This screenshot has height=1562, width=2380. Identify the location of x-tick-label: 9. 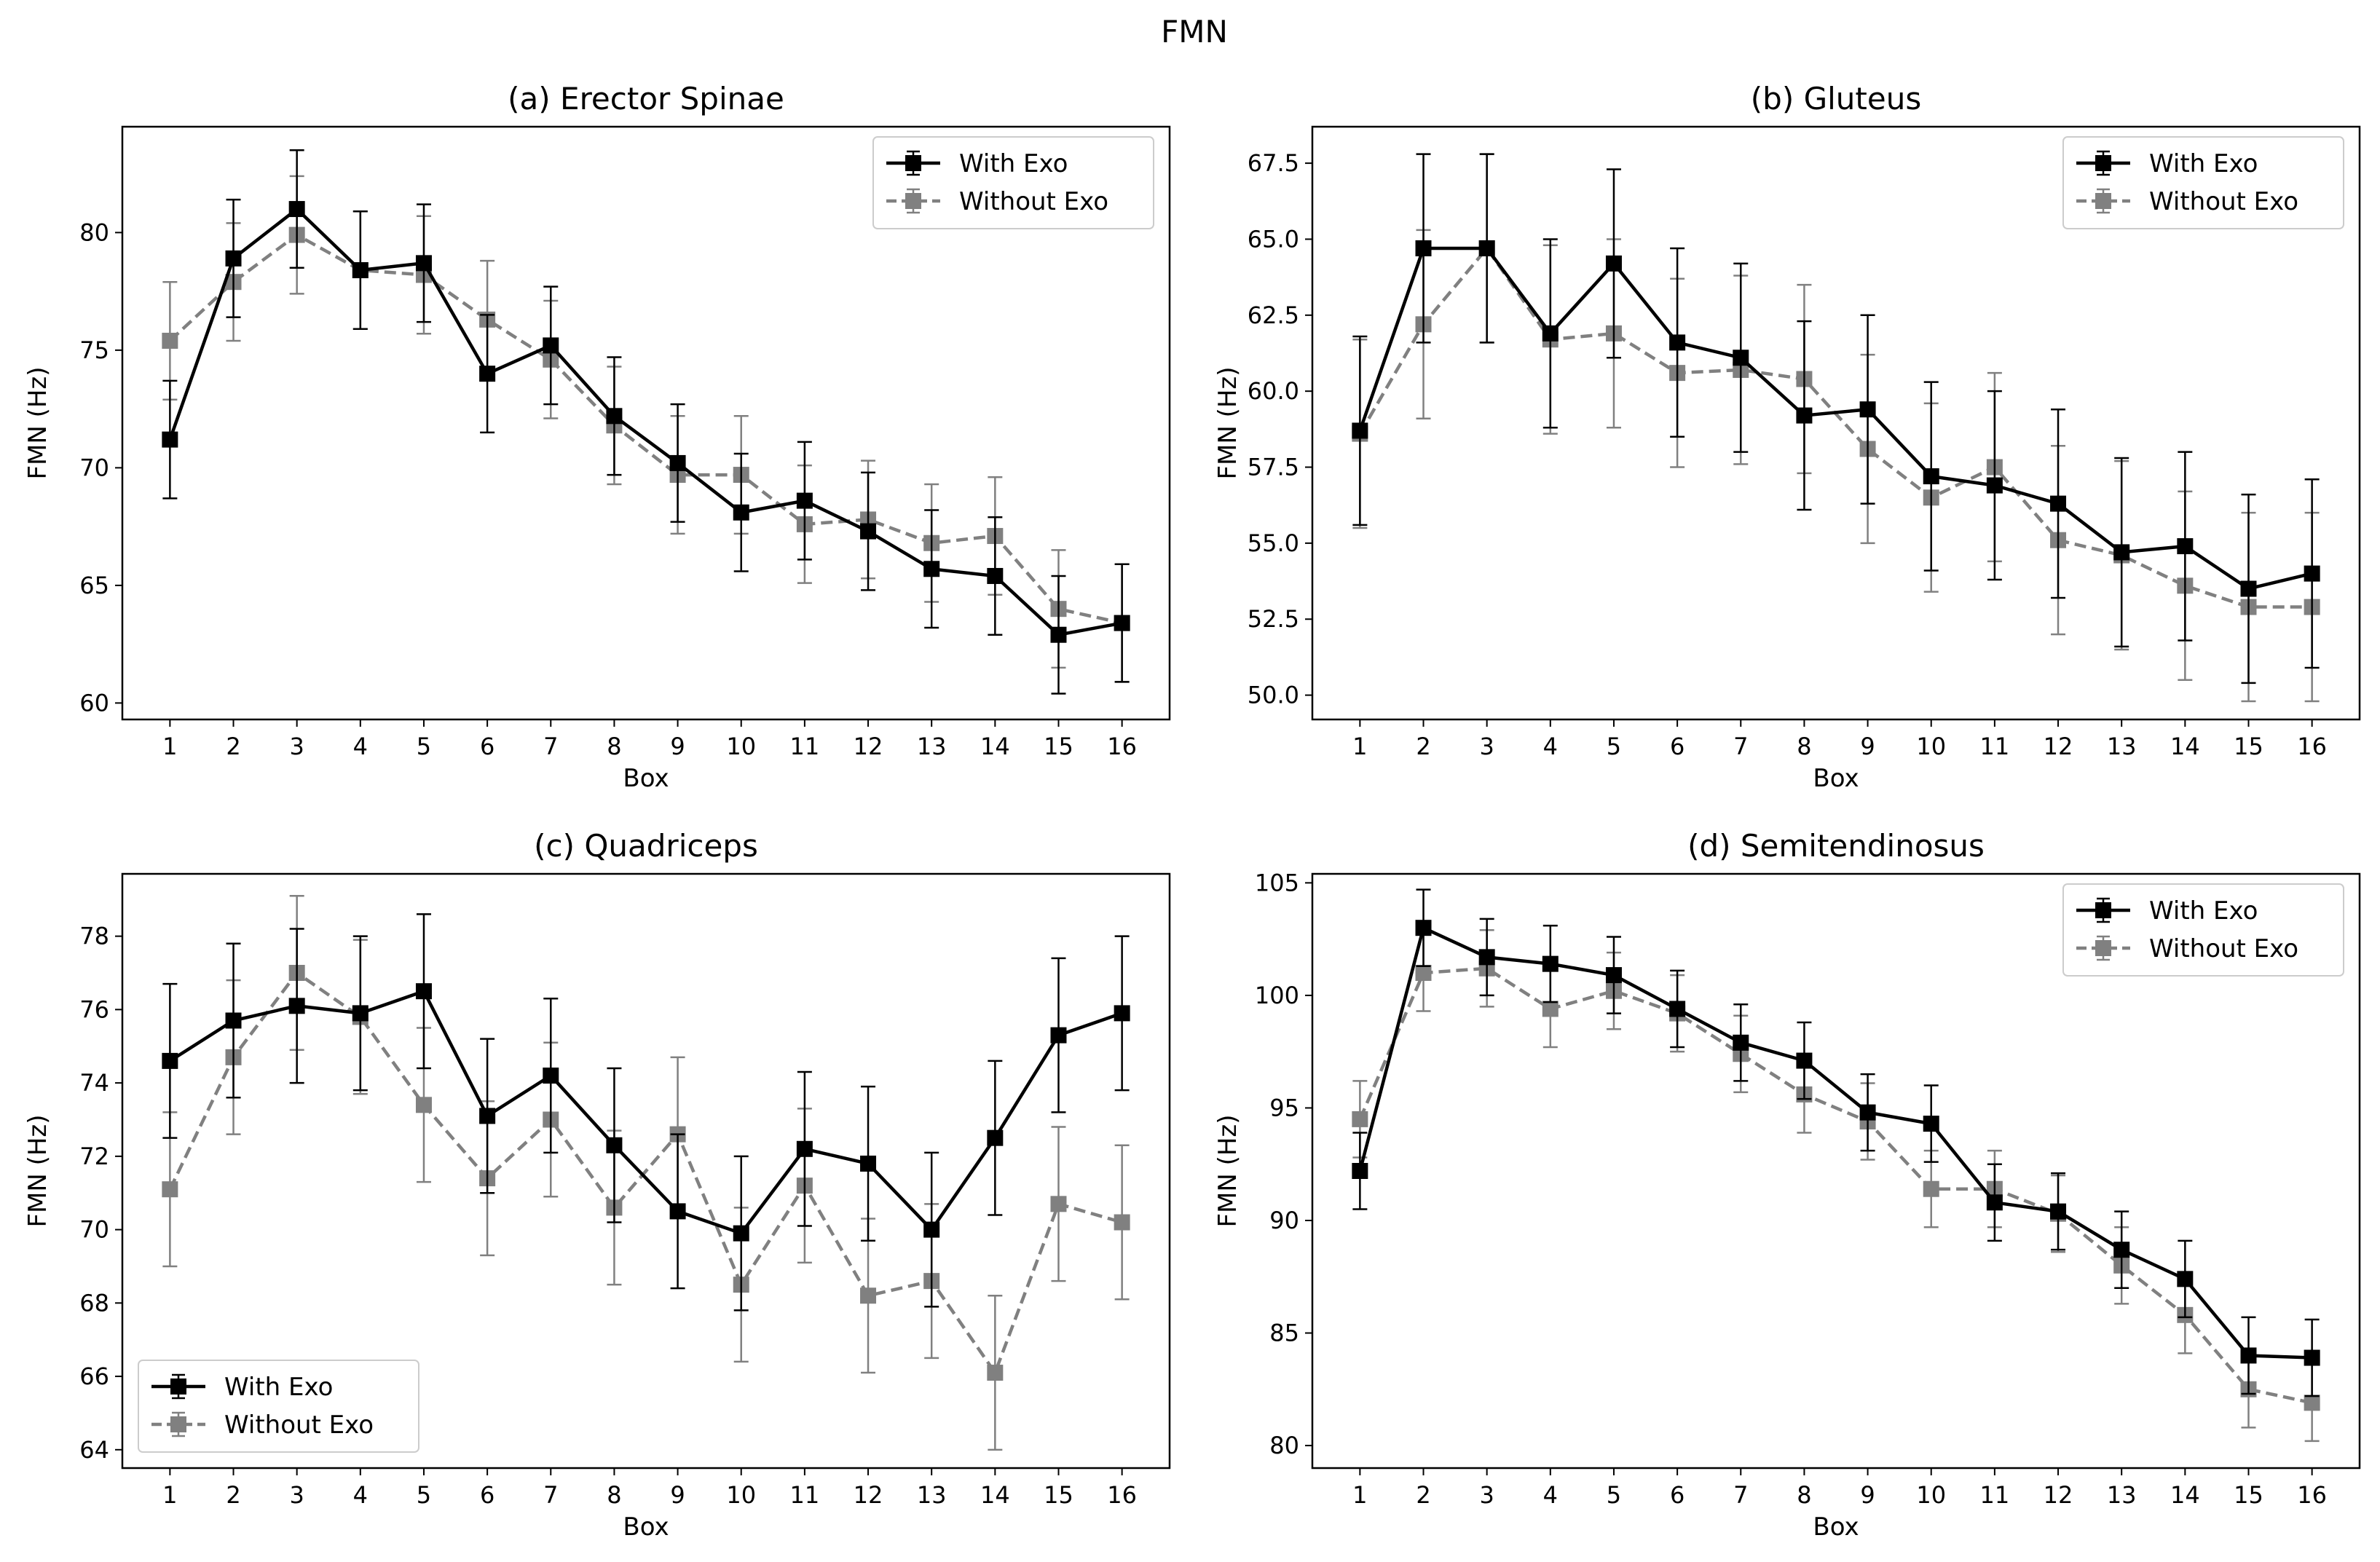
(677, 746).